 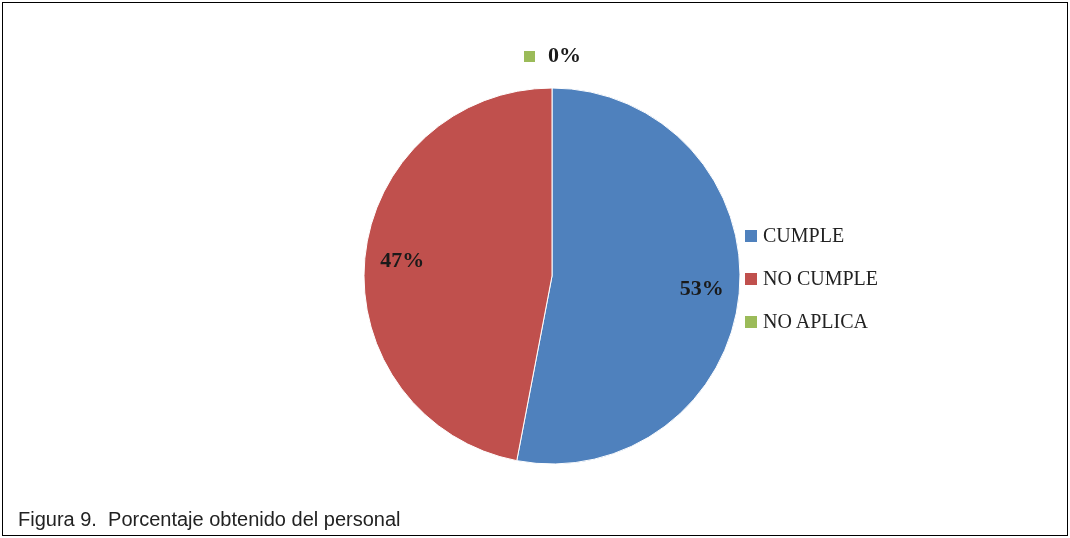 What do you see at coordinates (816, 321) in the screenshot?
I see `legend-label: NO APLICA` at bounding box center [816, 321].